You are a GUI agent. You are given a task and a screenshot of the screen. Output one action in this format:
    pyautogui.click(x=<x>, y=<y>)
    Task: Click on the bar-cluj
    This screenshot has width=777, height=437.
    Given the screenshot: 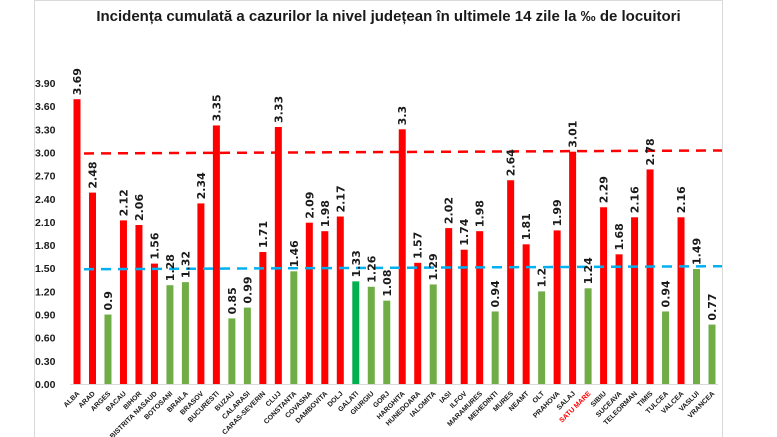 What is the action you would take?
    pyautogui.click(x=278, y=255)
    